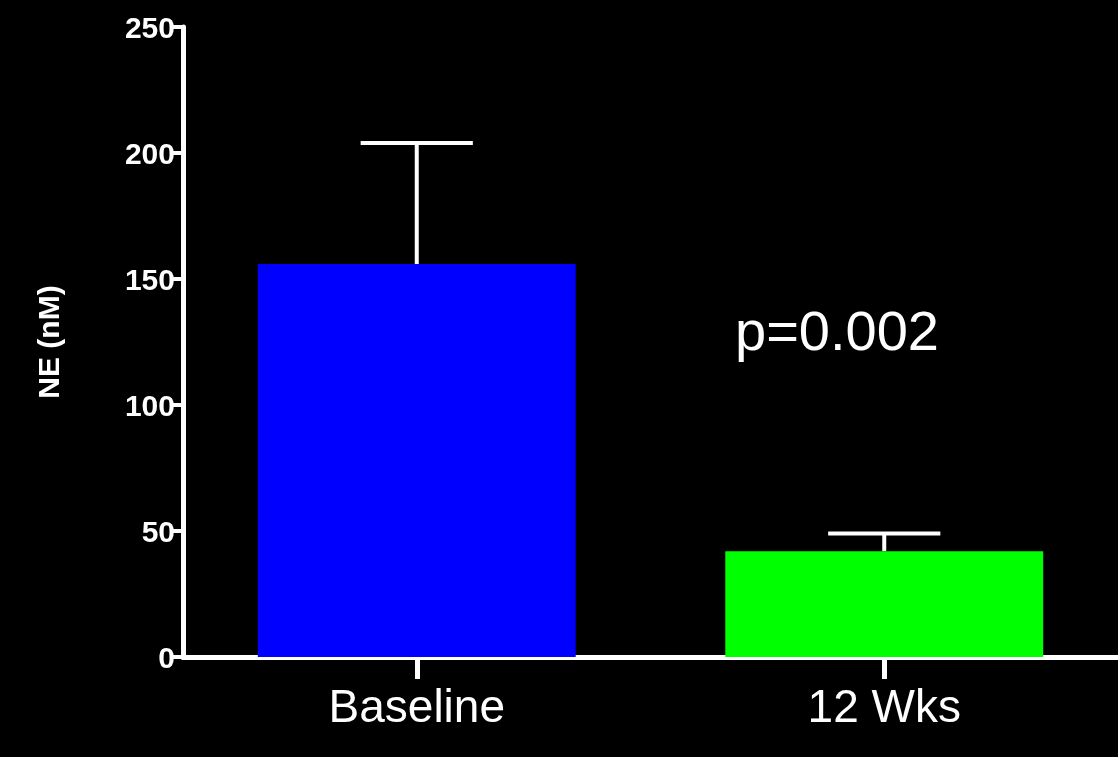 This screenshot has height=757, width=1118. Describe the element at coordinates (416, 706) in the screenshot. I see `x-tick-label: Baseline` at that location.